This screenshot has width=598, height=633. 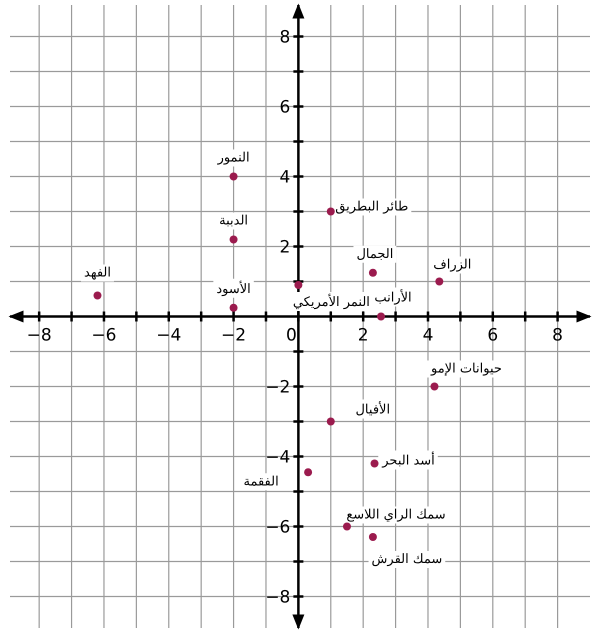 I want to click on x-tick-label: 2, so click(x=363, y=336).